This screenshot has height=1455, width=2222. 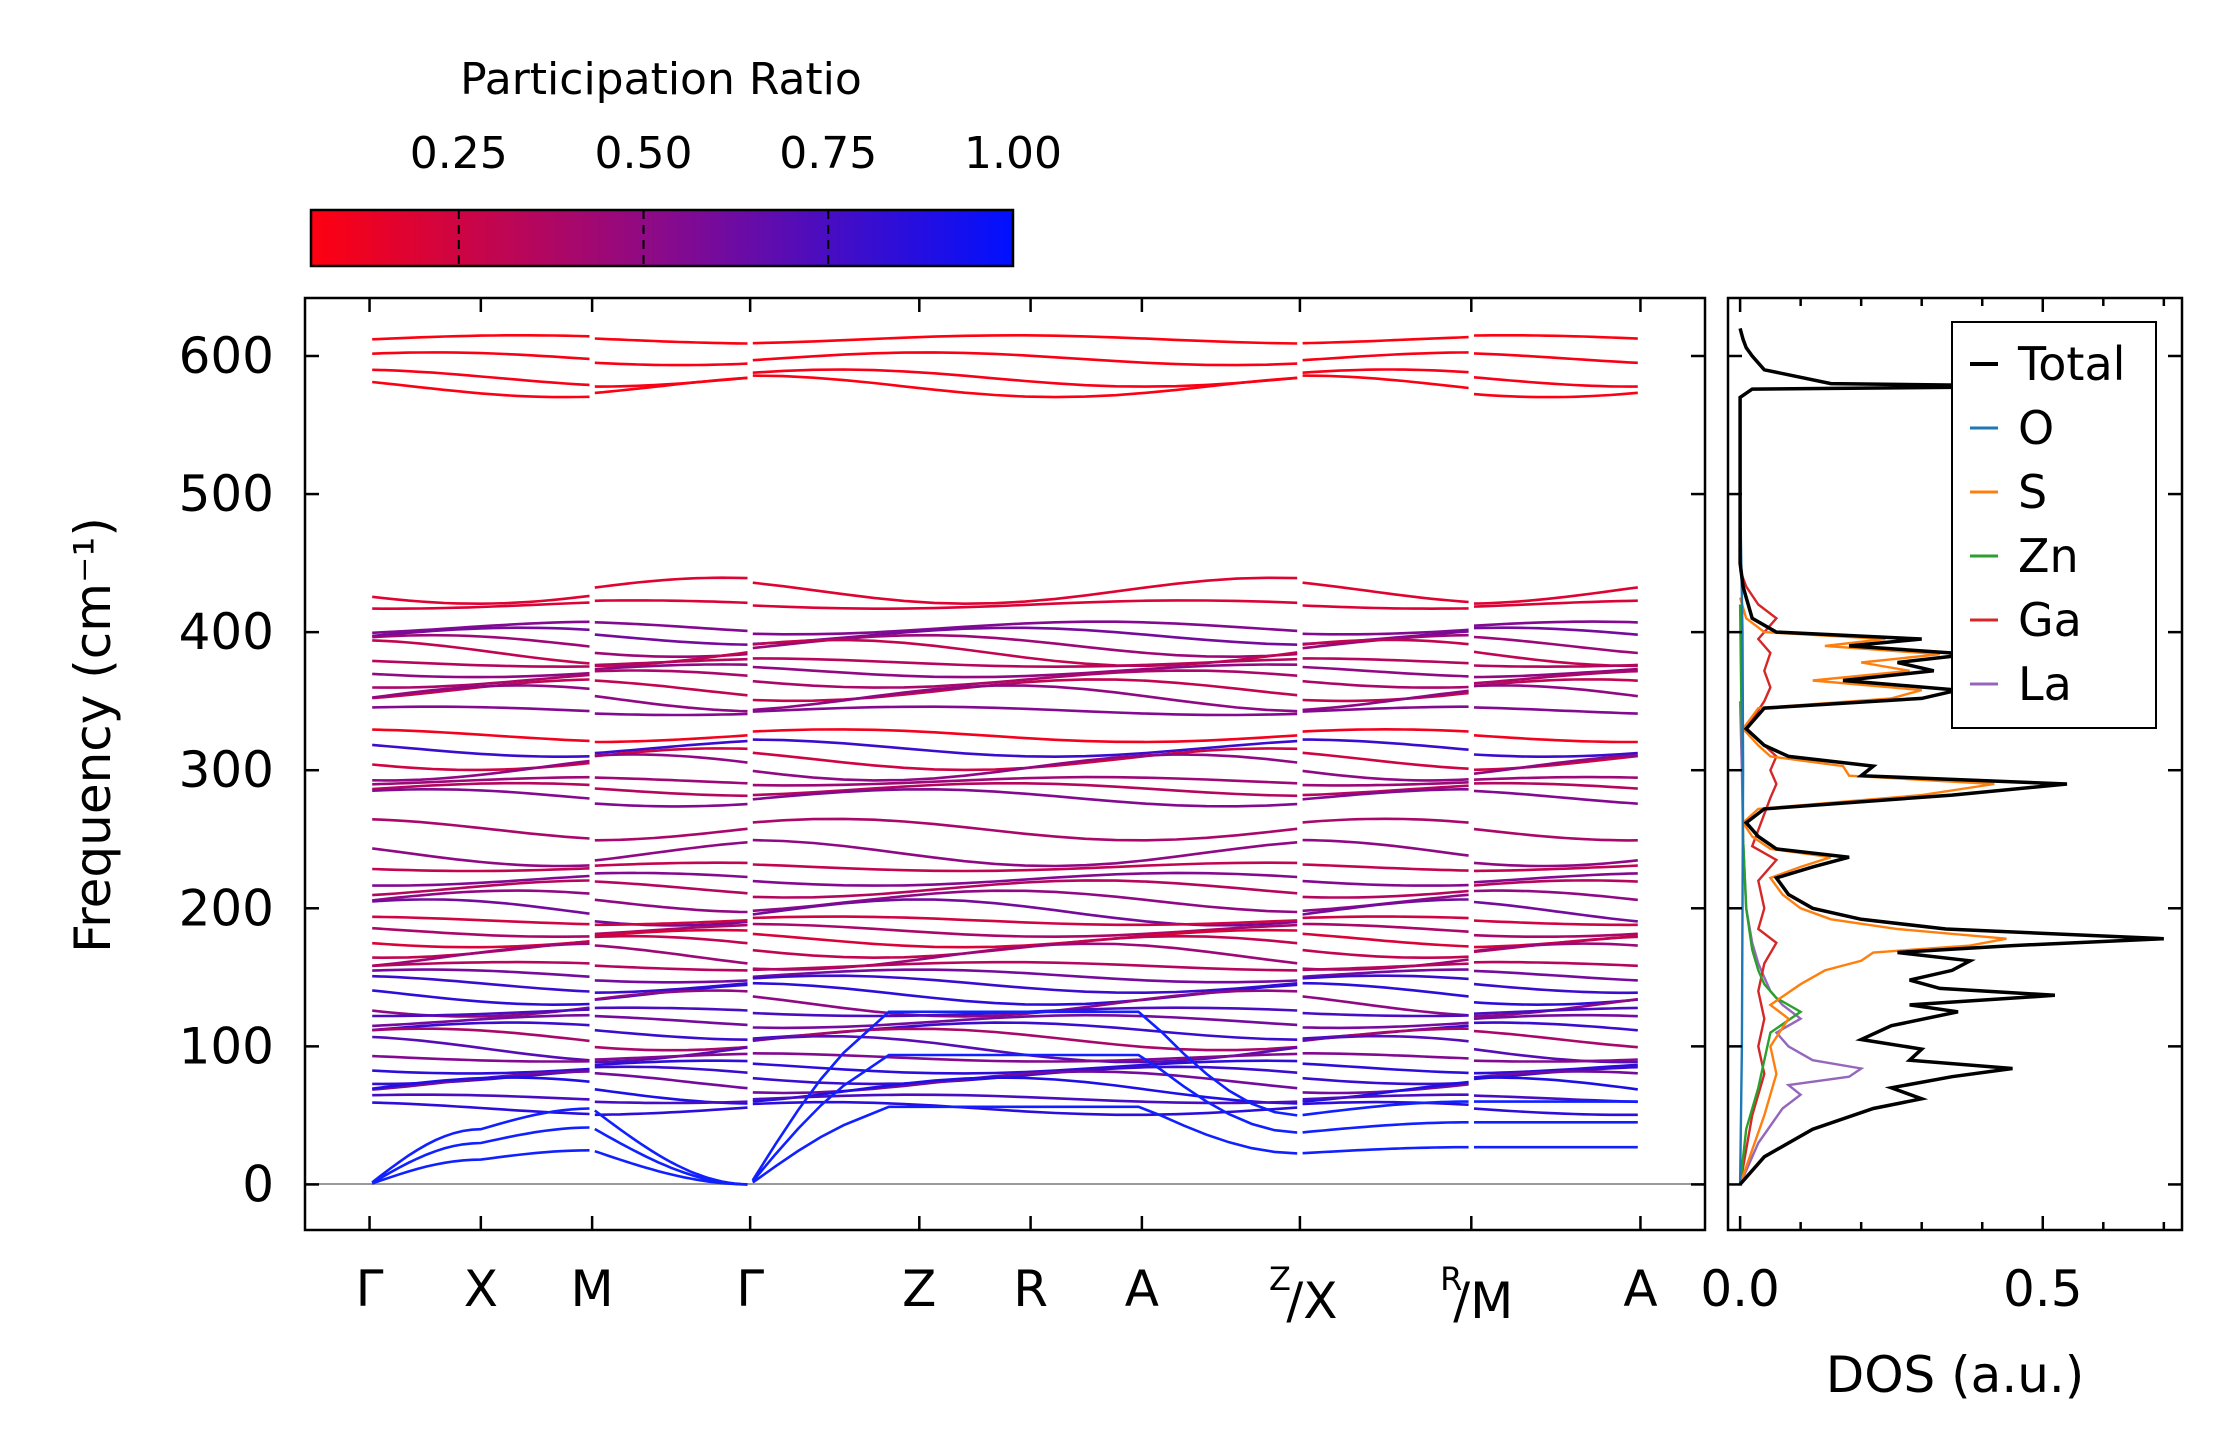 What do you see at coordinates (1142, 1289) in the screenshot?
I see `k-point-label: A` at bounding box center [1142, 1289].